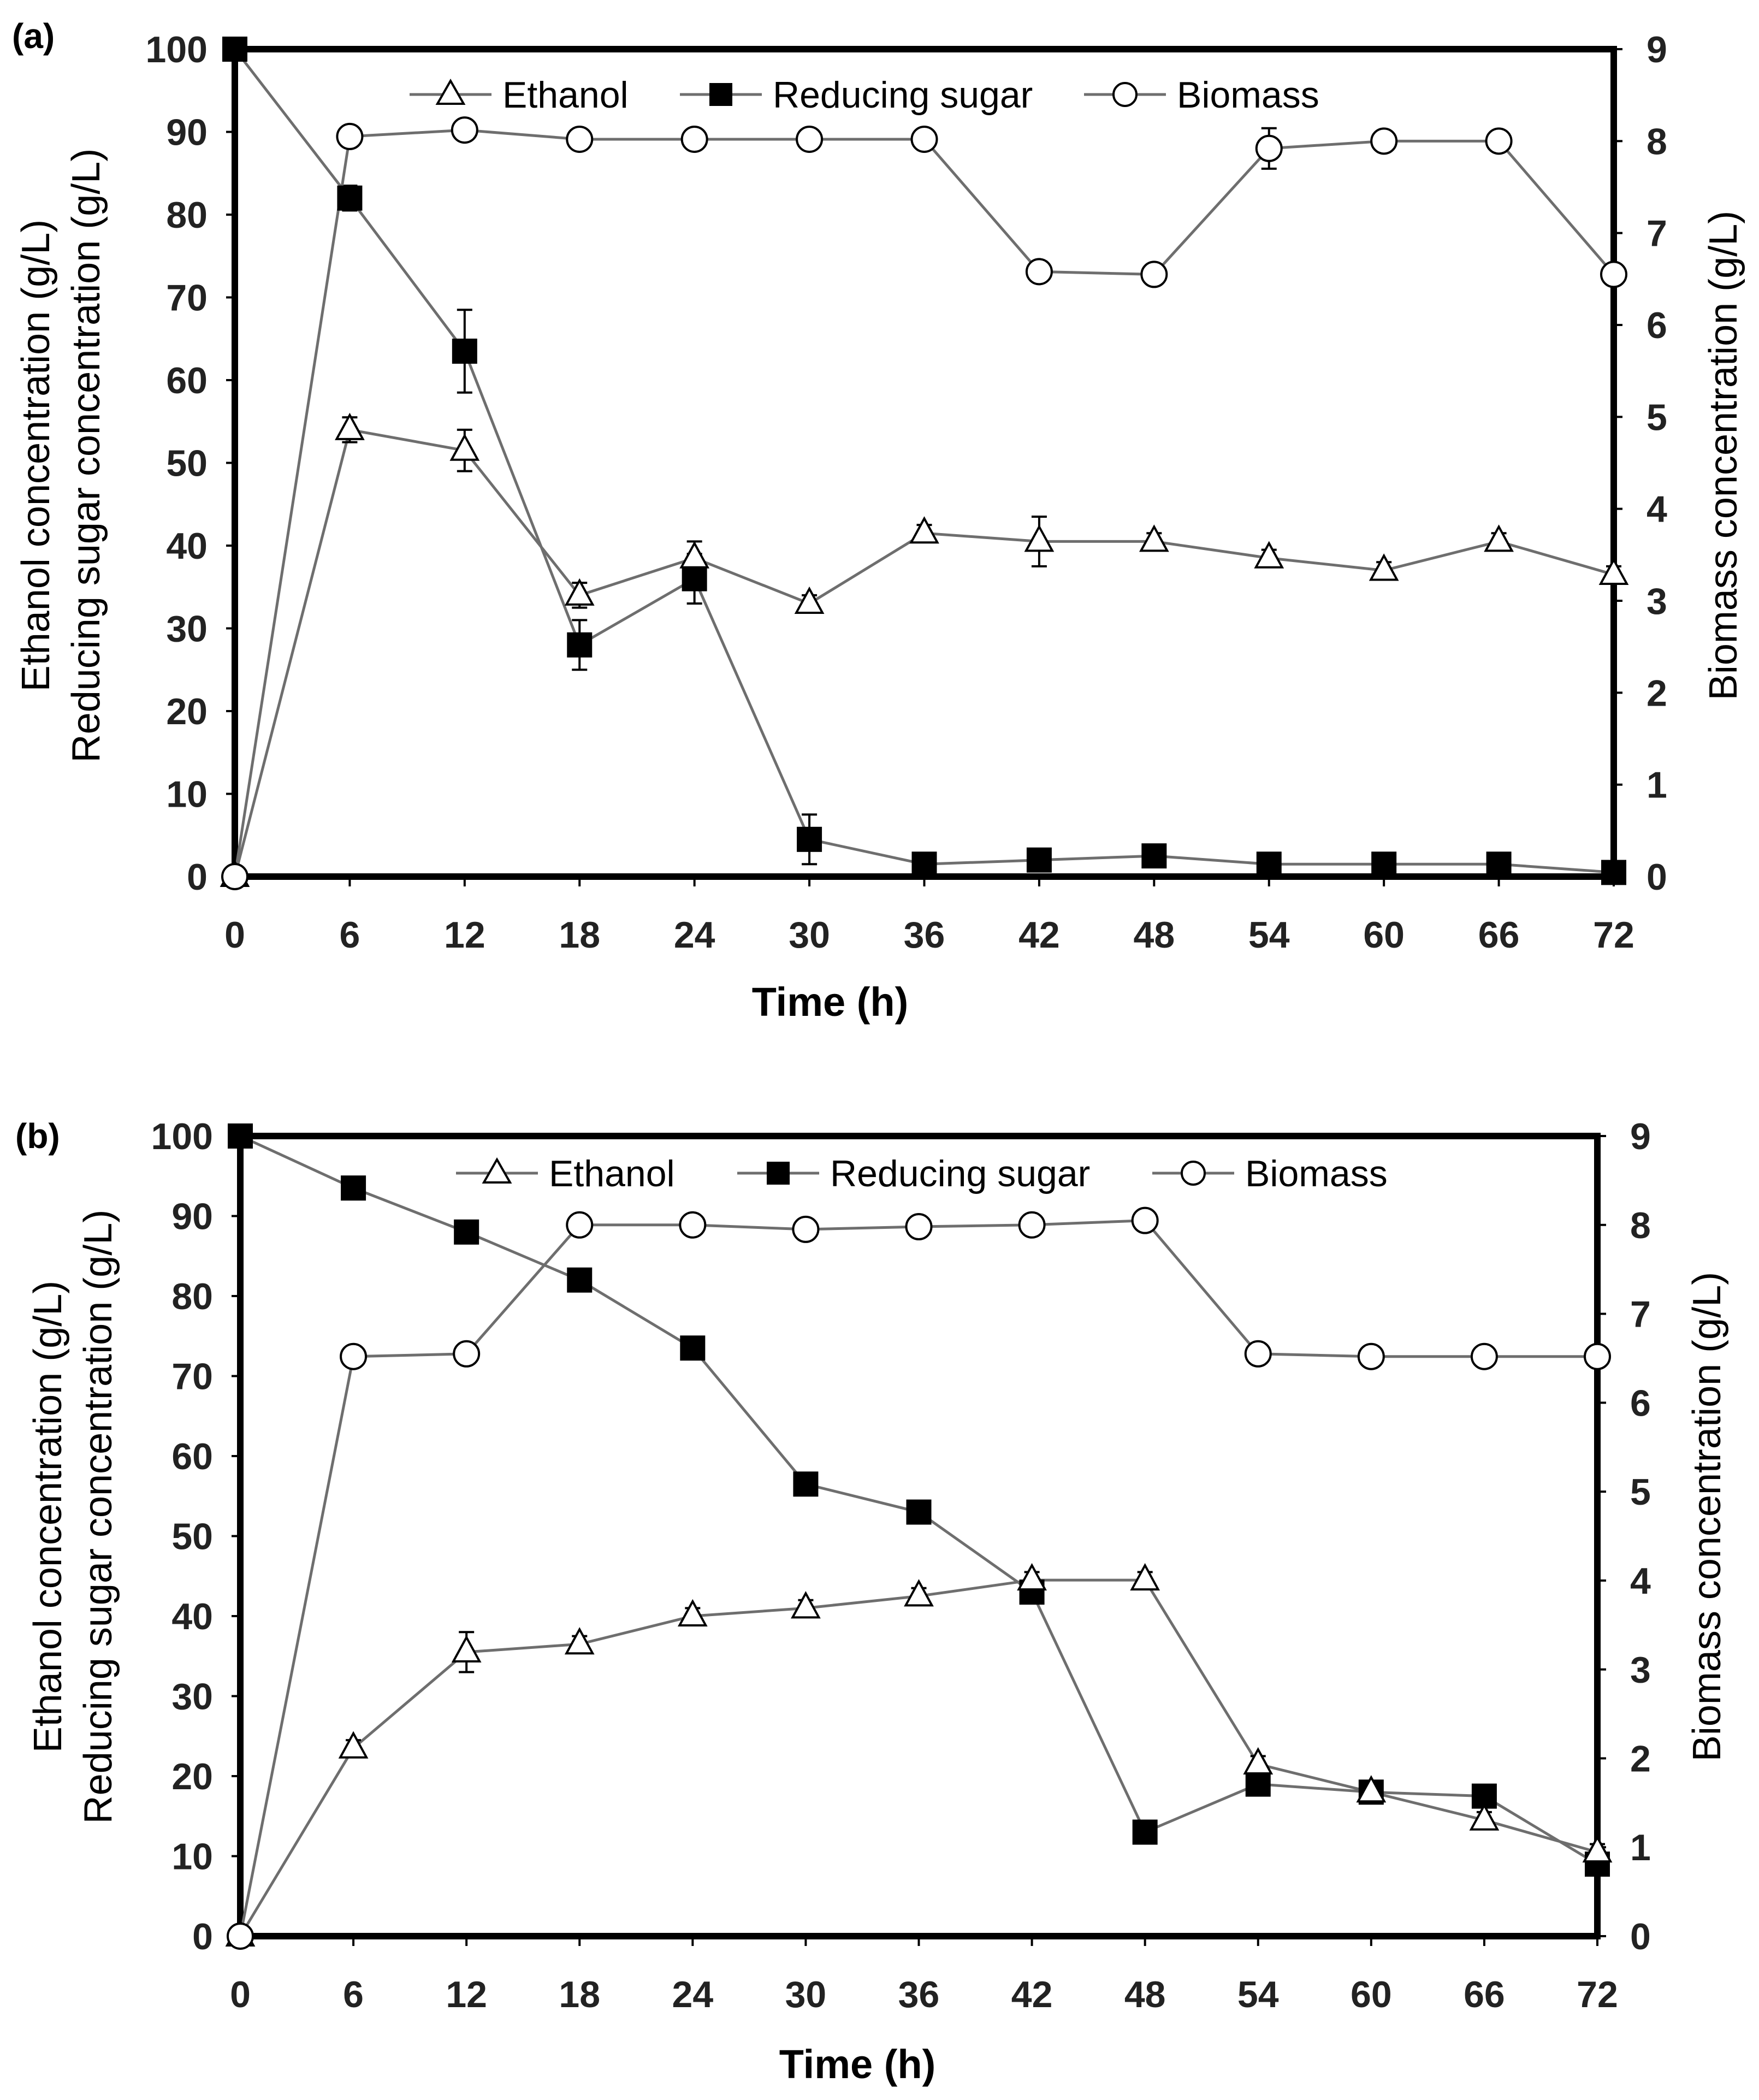  What do you see at coordinates (192, 1857) in the screenshot?
I see `y-left-tick-label: 10` at bounding box center [192, 1857].